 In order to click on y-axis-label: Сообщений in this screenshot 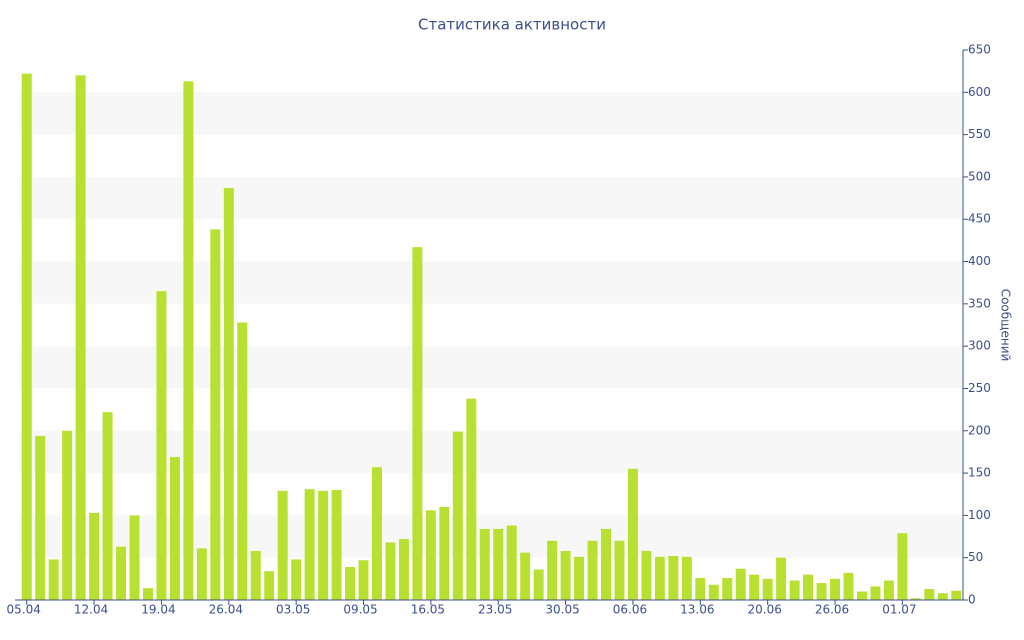, I will do `click(1006, 325)`.